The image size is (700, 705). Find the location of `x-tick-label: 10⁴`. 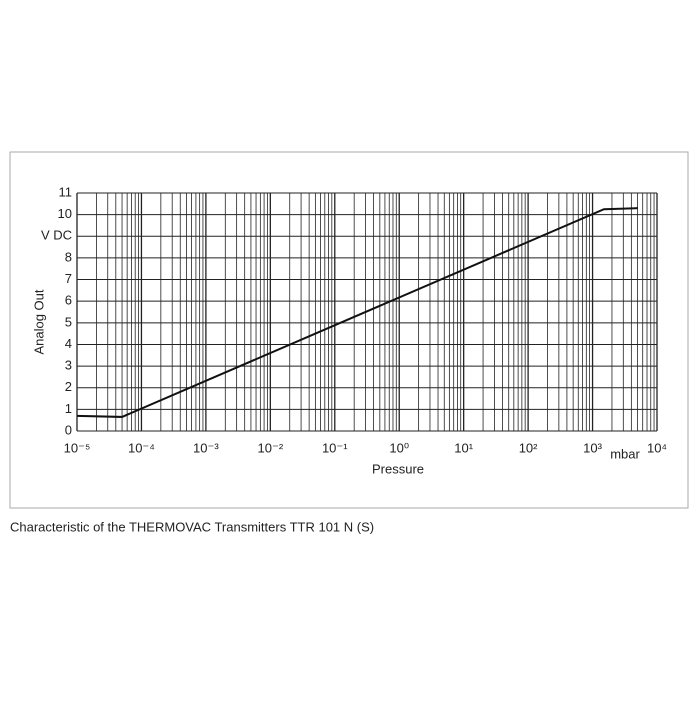

x-tick-label: 10⁴ is located at coordinates (657, 447).